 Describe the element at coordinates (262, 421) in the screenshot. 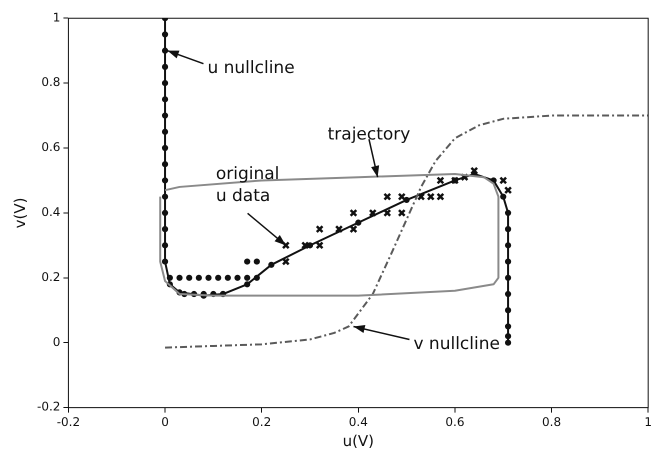

I see `x-tick-label: 0.2` at that location.